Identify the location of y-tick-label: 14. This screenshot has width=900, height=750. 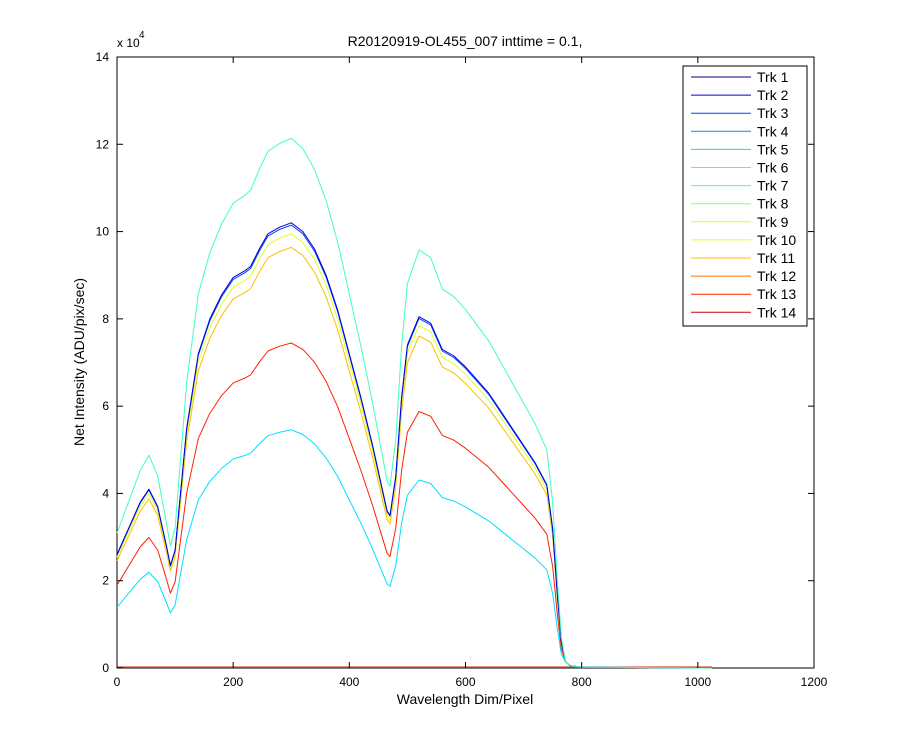
(103, 57).